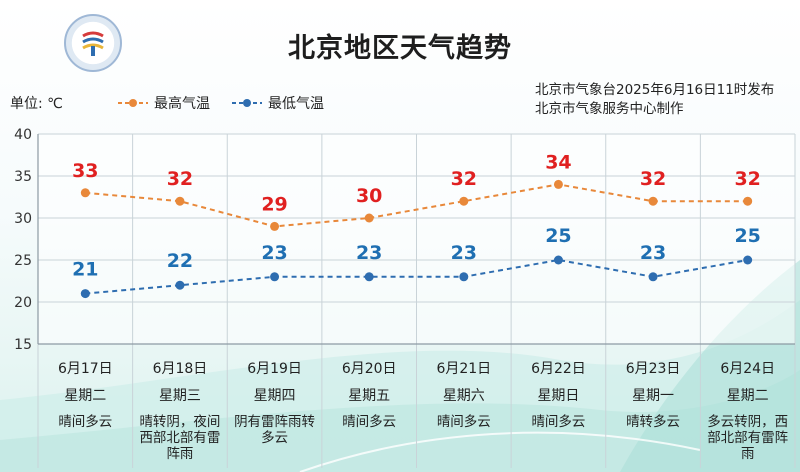 The height and width of the screenshot is (472, 800). Describe the element at coordinates (85, 171) in the screenshot. I see `data-label-high: 33` at that location.